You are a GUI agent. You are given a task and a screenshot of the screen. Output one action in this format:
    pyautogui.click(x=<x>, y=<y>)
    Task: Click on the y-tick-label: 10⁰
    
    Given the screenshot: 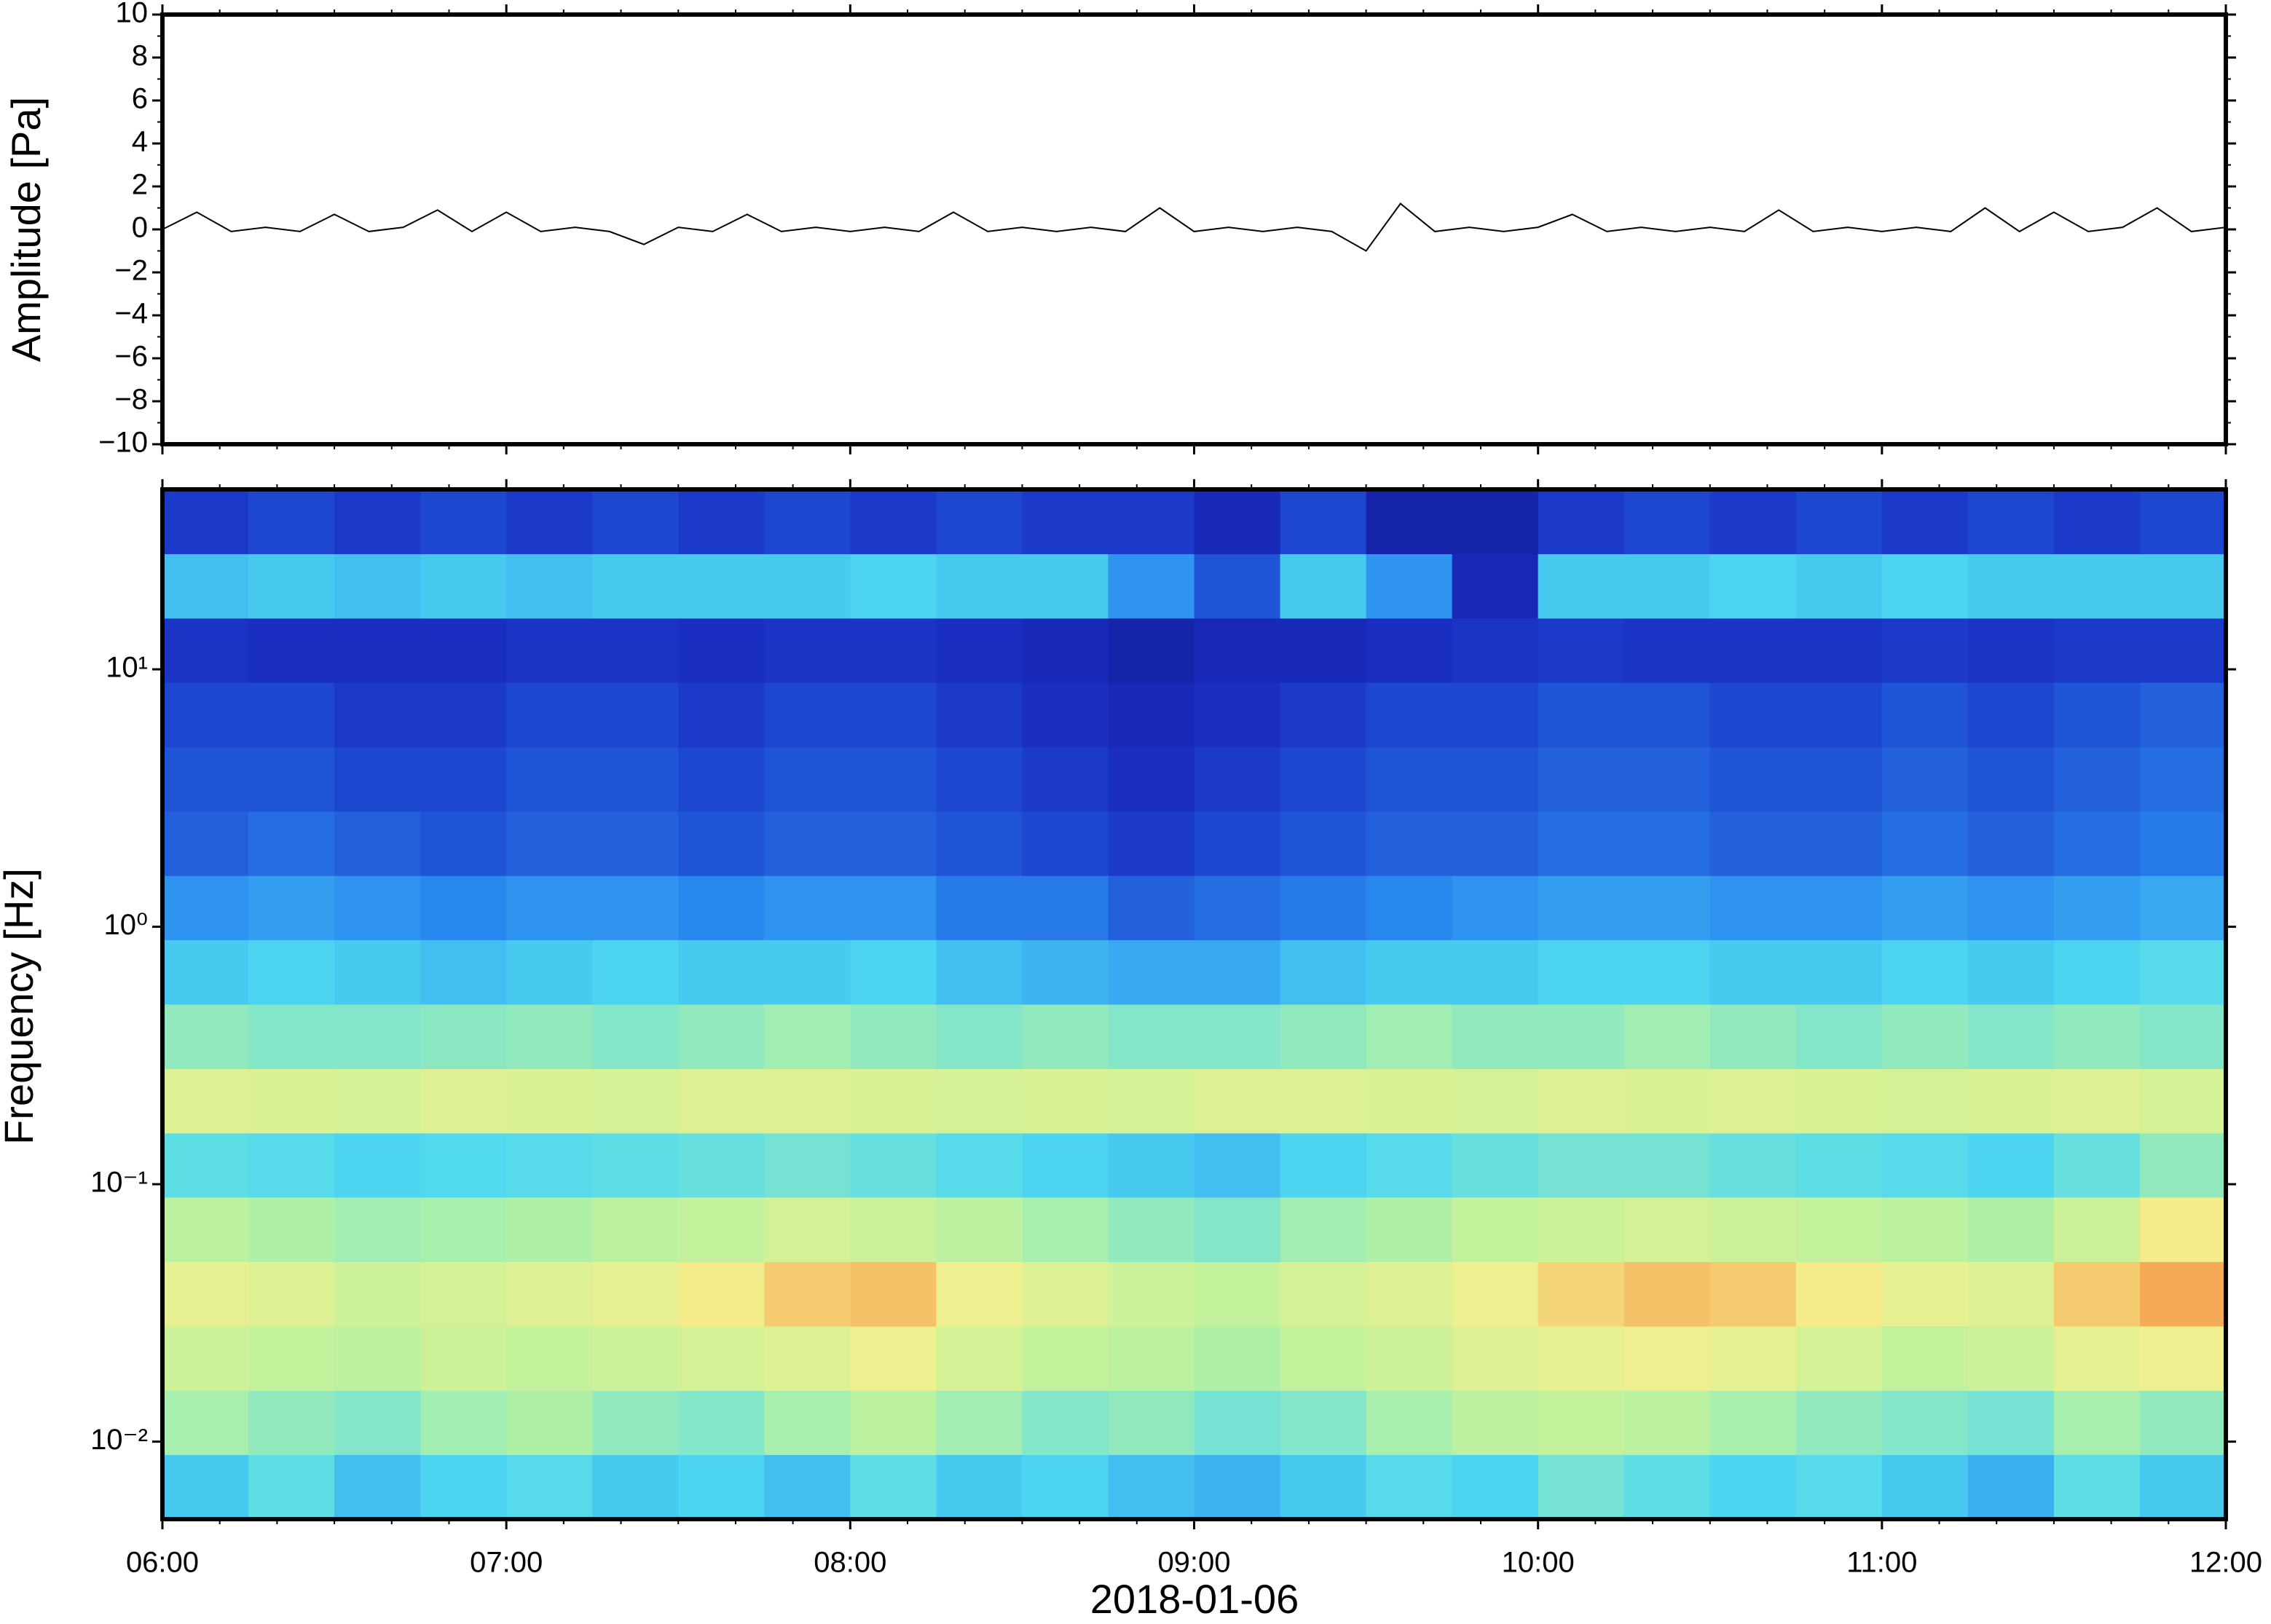 What is the action you would take?
    pyautogui.click(x=125, y=925)
    